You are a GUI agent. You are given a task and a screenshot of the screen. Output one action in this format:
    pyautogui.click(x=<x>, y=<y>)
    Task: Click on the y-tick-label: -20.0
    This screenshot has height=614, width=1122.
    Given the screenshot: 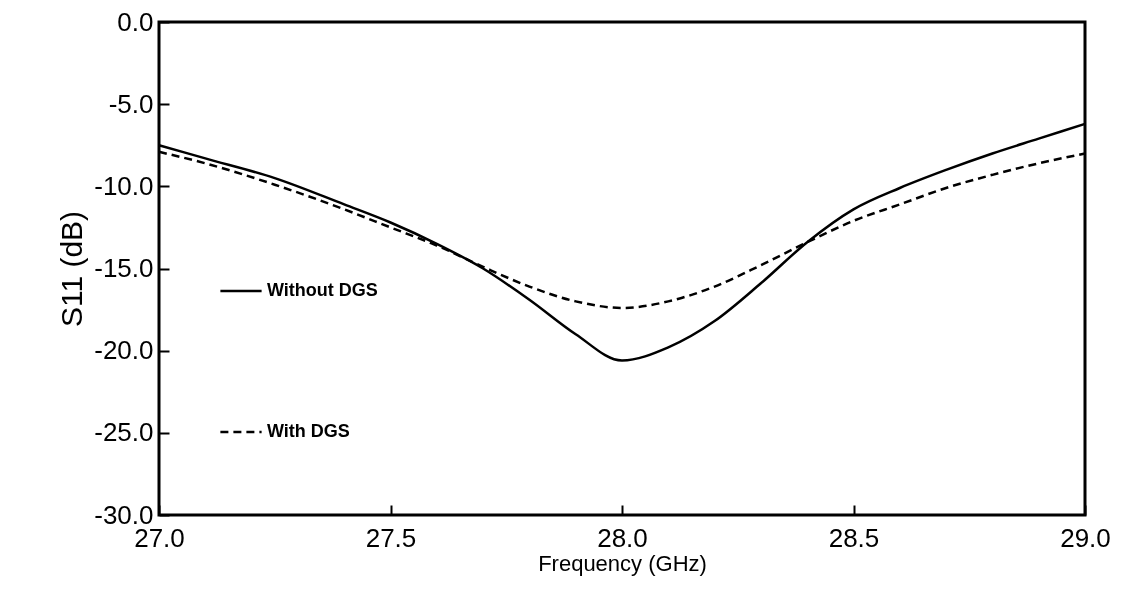 What is the action you would take?
    pyautogui.click(x=124, y=350)
    